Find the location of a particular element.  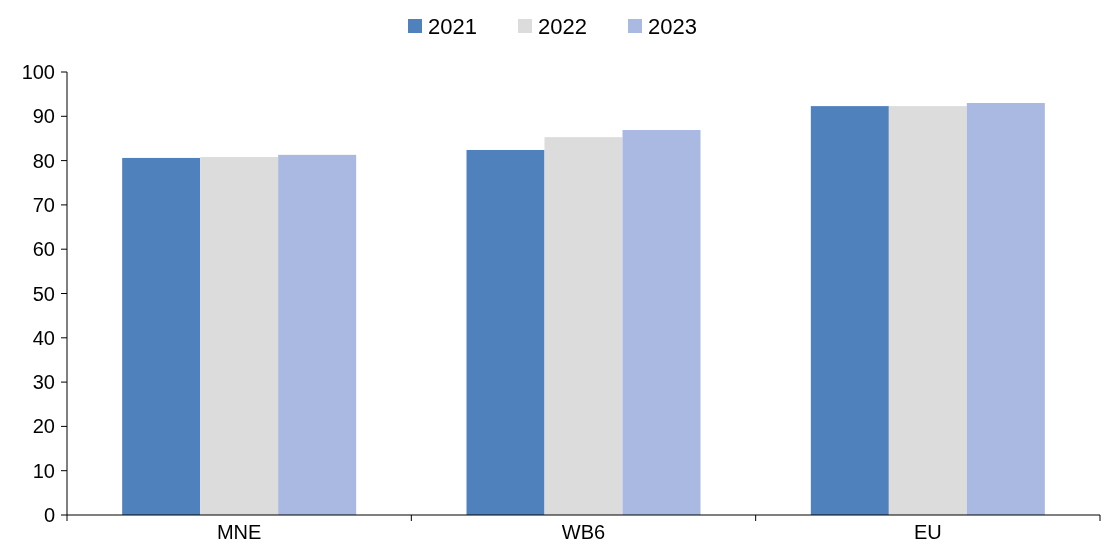

y-tick-label: 70 is located at coordinates (43, 204).